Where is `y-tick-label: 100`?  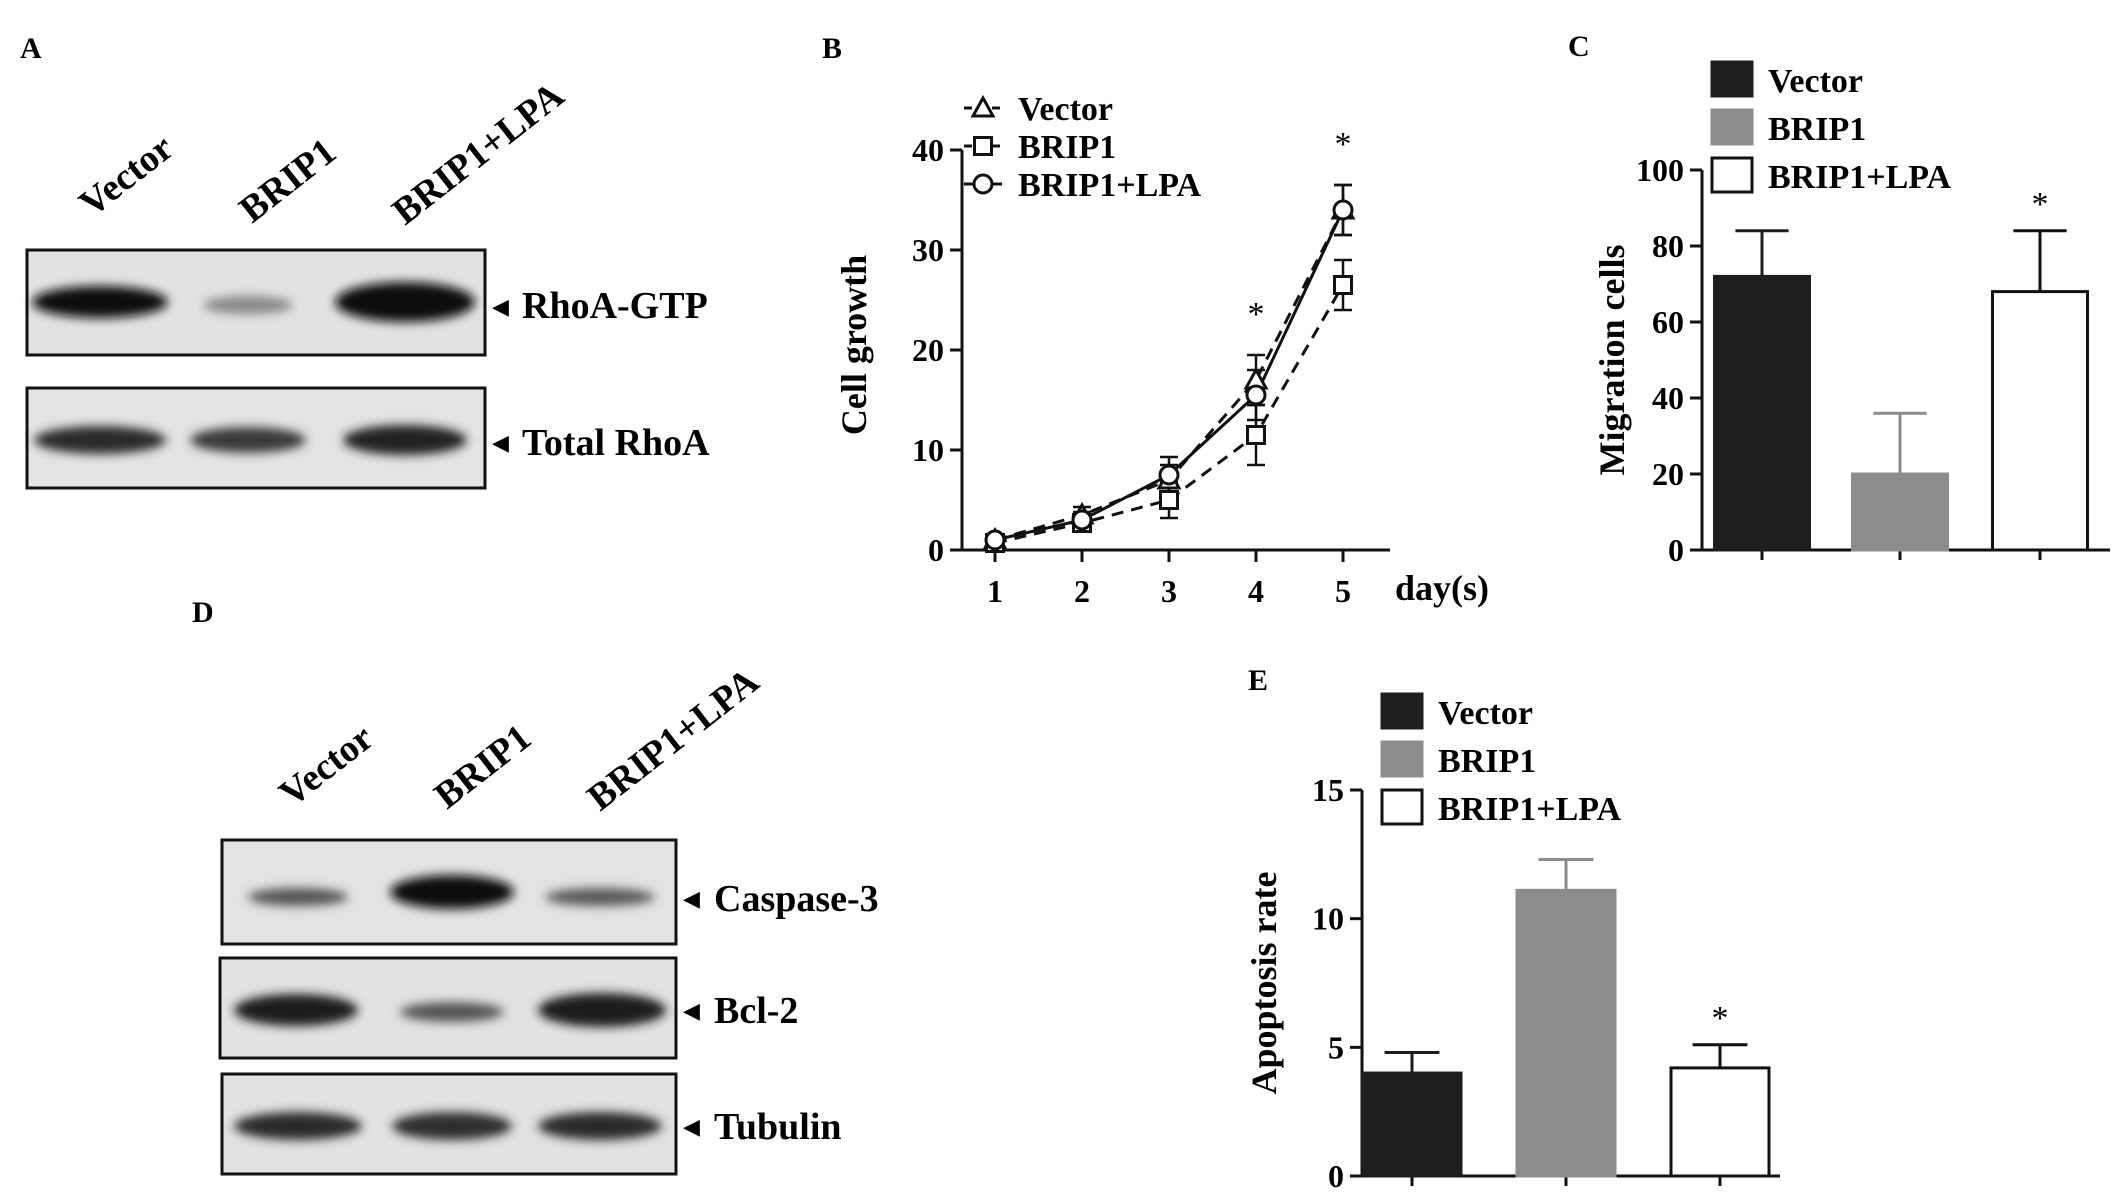 y-tick-label: 100 is located at coordinates (1660, 170).